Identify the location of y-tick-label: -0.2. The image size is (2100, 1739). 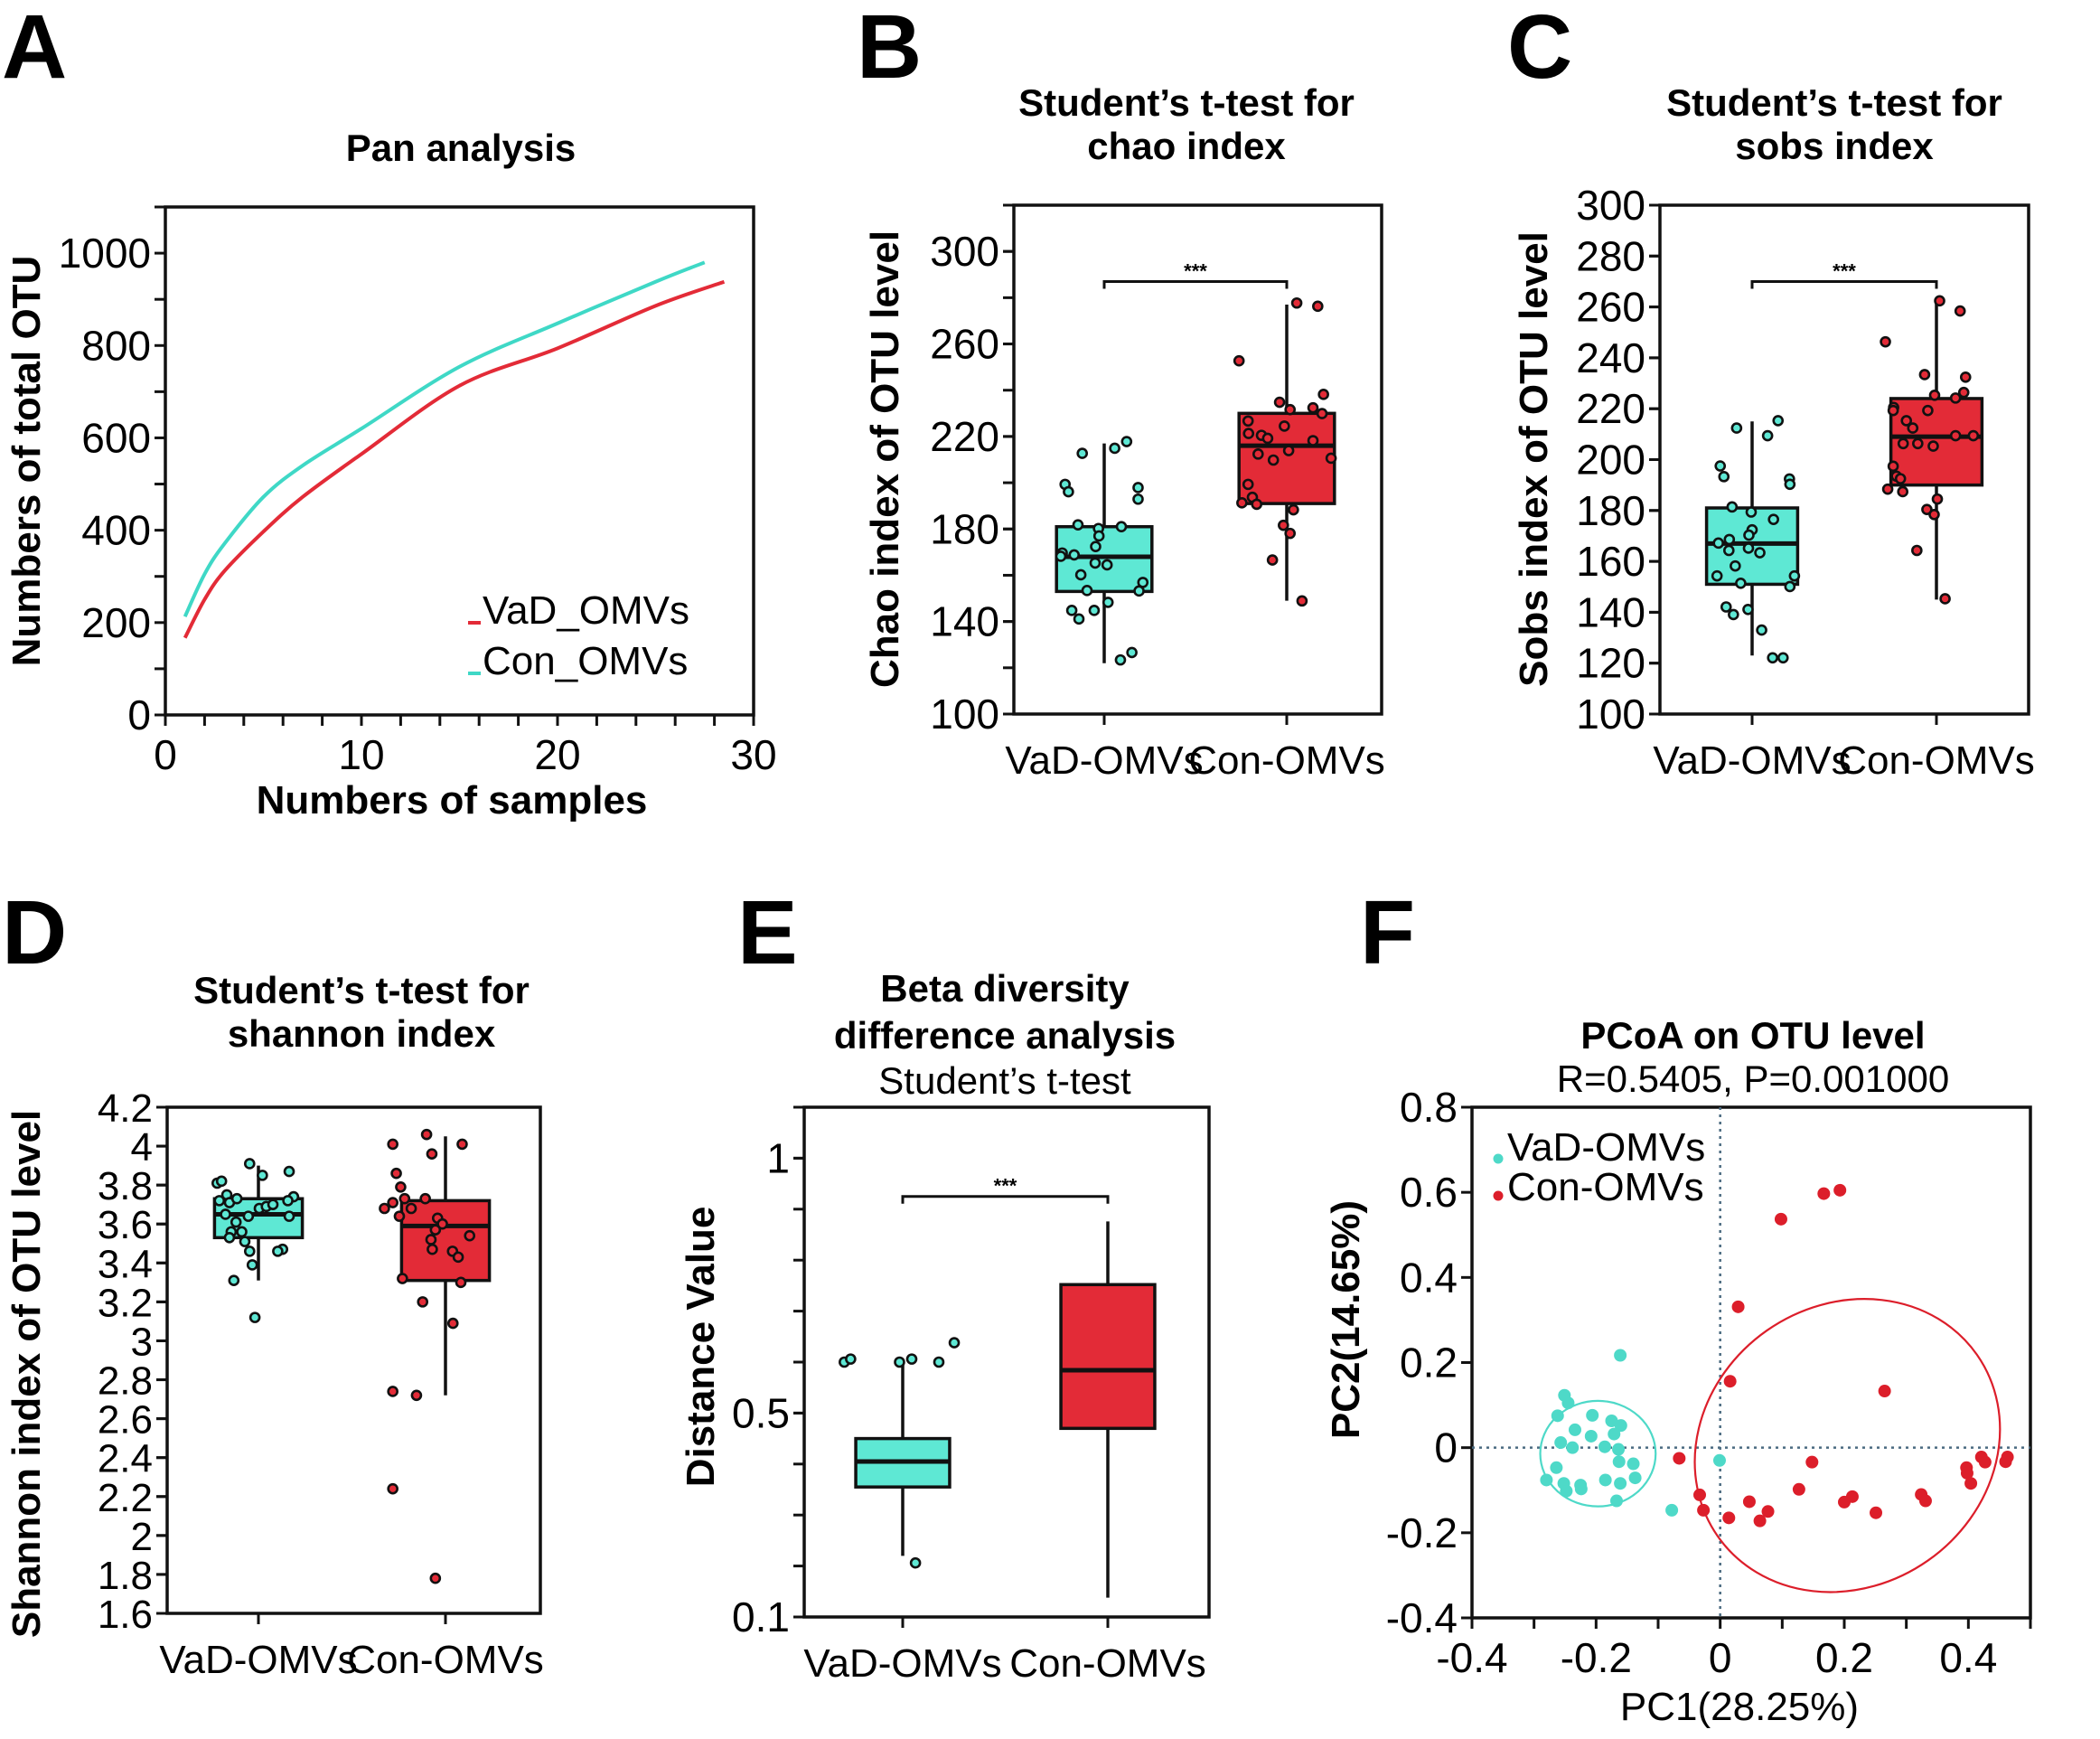
(1422, 1532).